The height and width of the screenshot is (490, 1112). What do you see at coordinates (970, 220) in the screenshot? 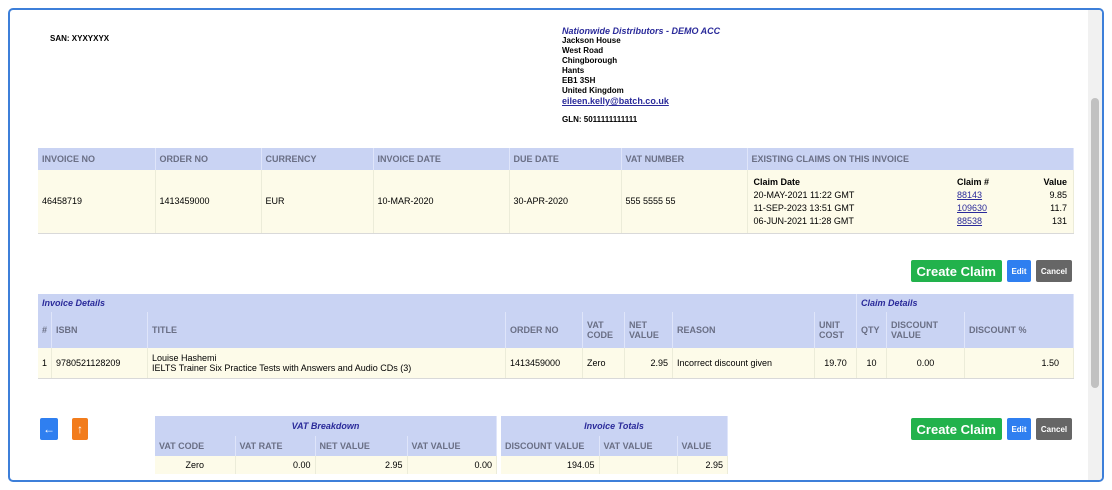
I see `claim-link: 88538` at bounding box center [970, 220].